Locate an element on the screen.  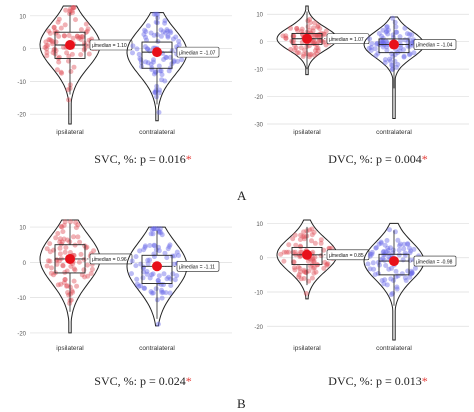
y-tick-label: -30 is located at coordinates (258, 126).